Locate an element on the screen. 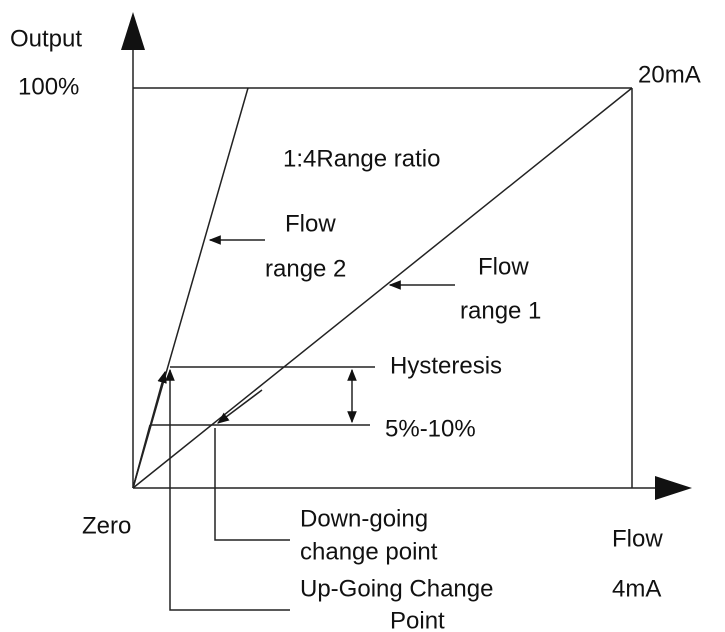  label: Up-Going Change is located at coordinates (396, 588).